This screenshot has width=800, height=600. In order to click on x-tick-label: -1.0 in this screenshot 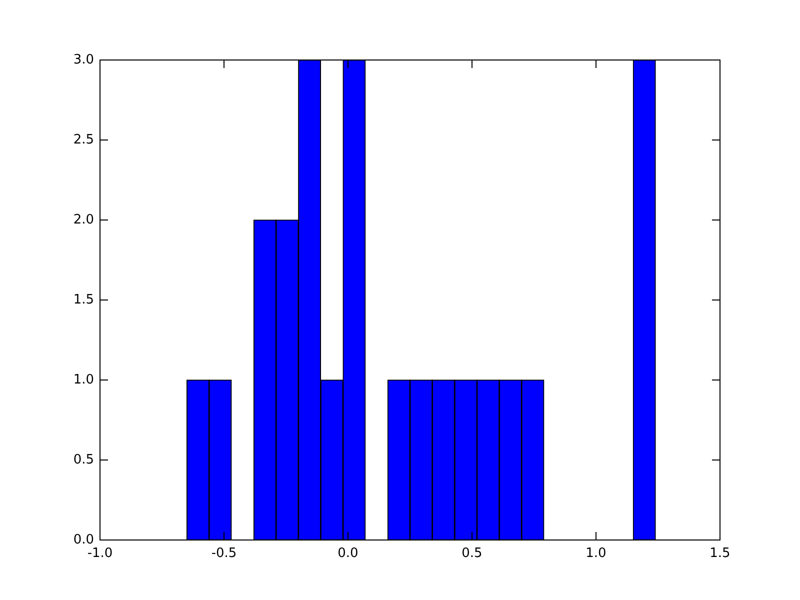, I will do `click(100, 554)`.